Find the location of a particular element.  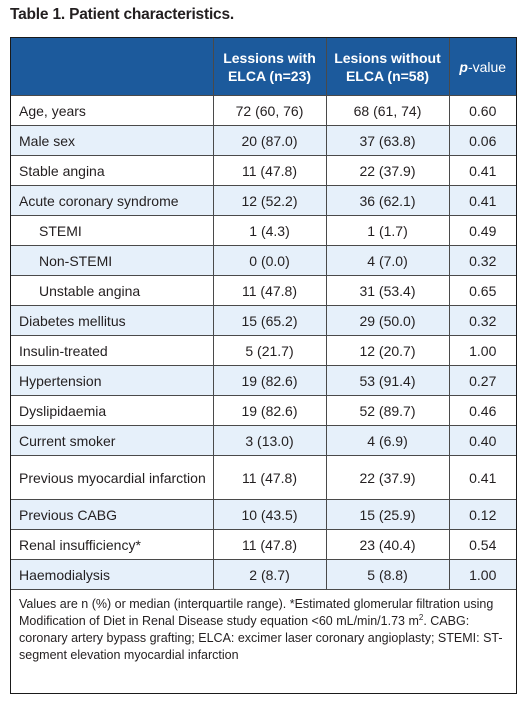

with-elca-value: 1 (4.3) is located at coordinates (269, 230).